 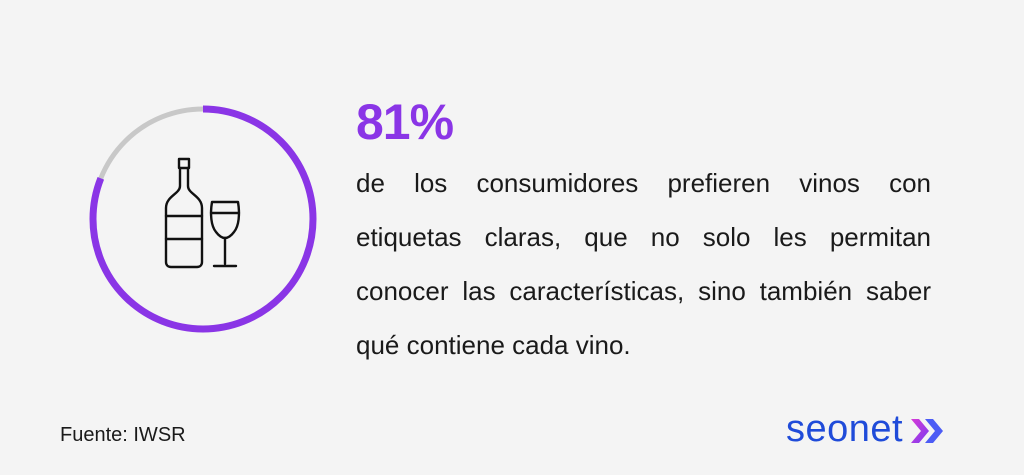 I want to click on progress-ring-fill, so click(x=203, y=219).